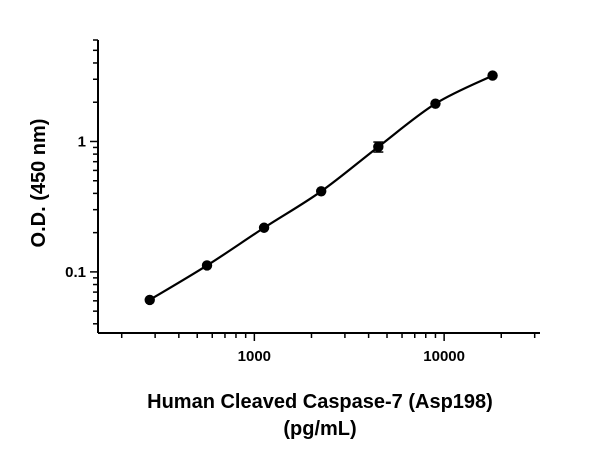  Describe the element at coordinates (320, 402) in the screenshot. I see `x-axis-title-line1: Human Cleaved Caspase-7 (Asp198)` at that location.